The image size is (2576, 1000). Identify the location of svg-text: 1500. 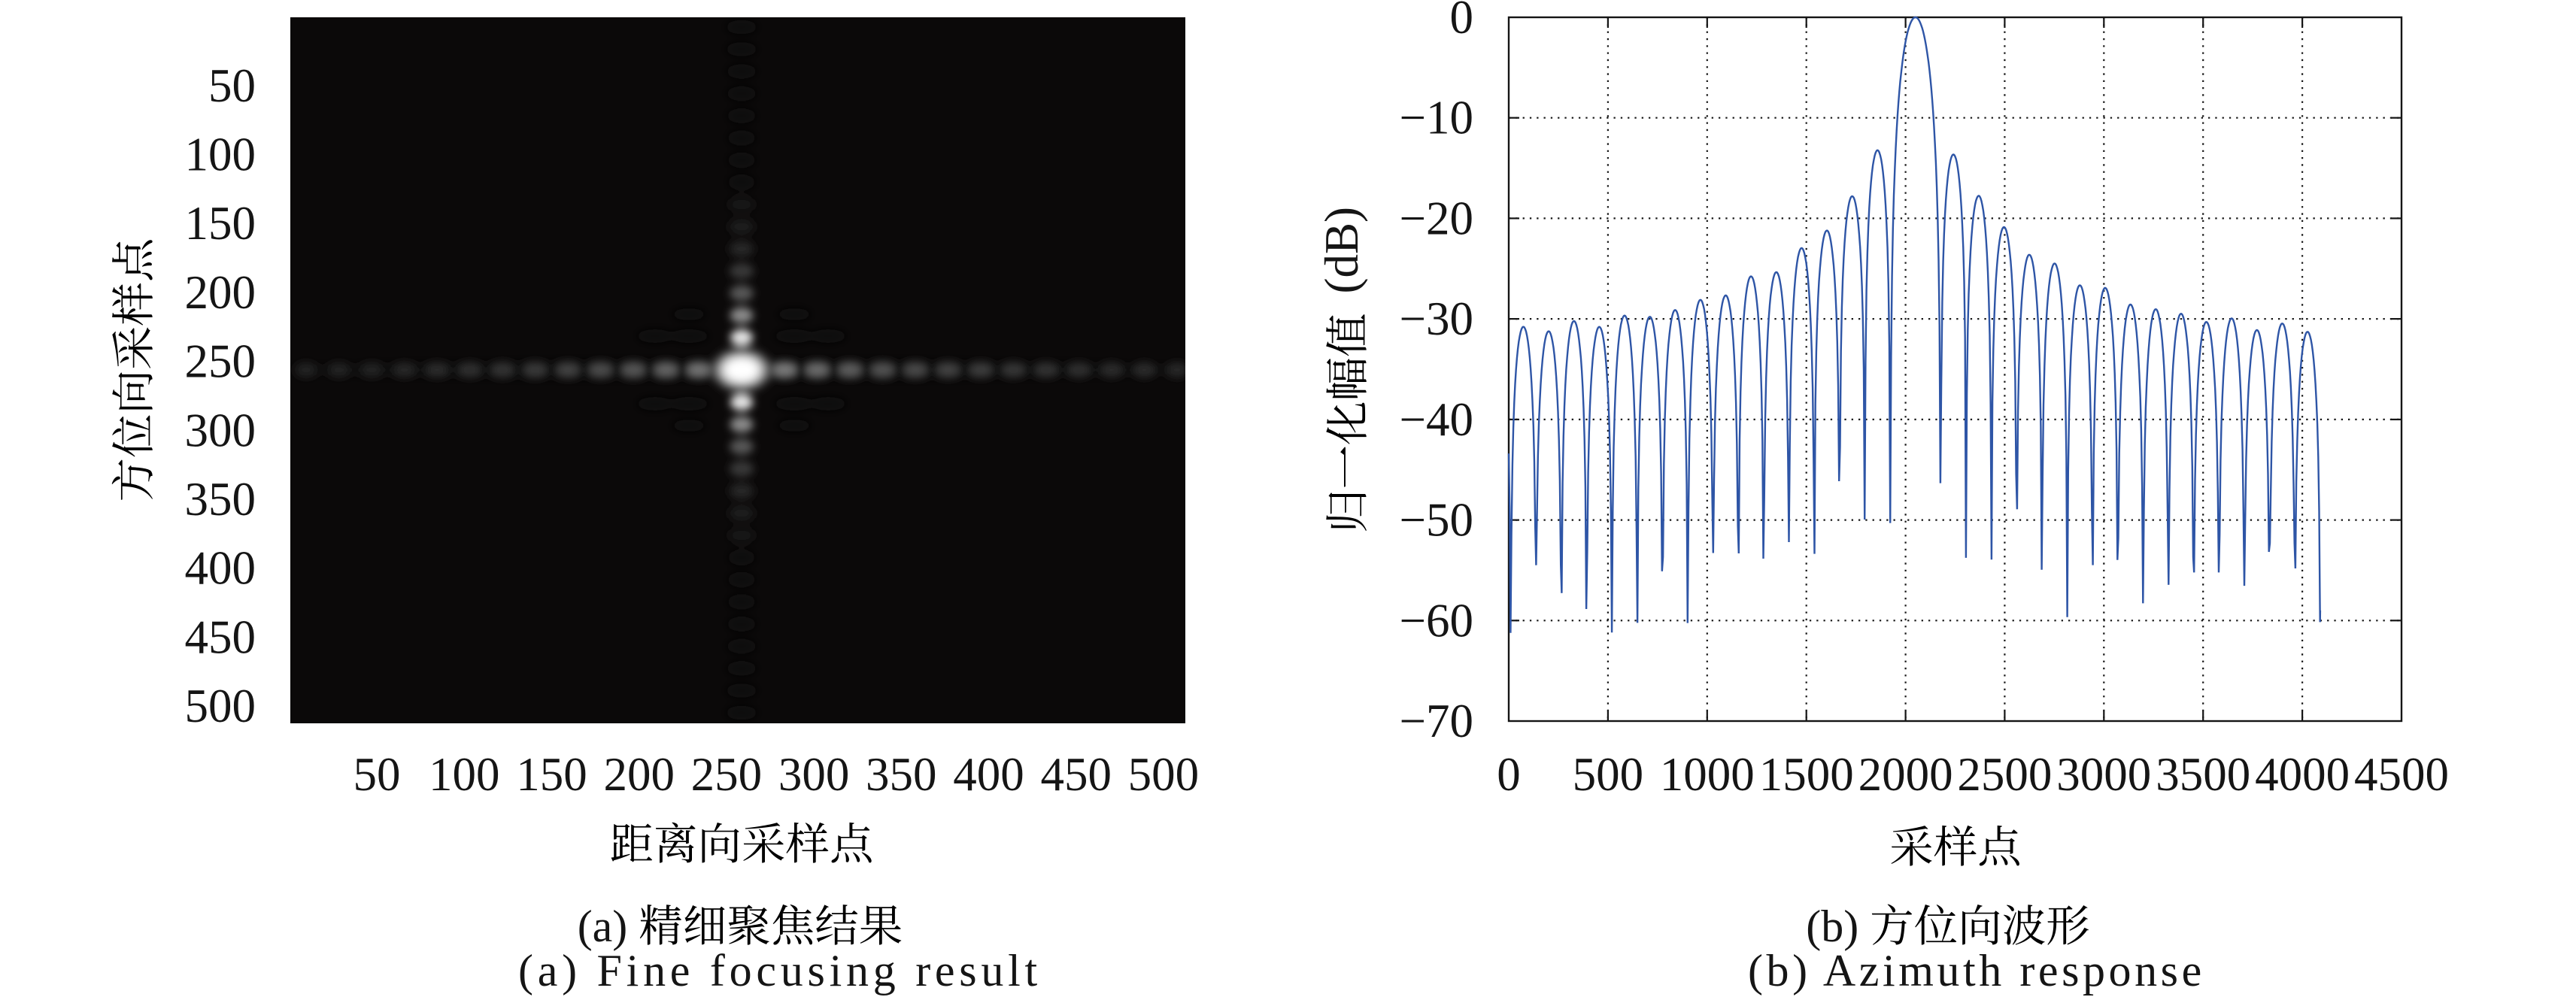
(1806, 774).